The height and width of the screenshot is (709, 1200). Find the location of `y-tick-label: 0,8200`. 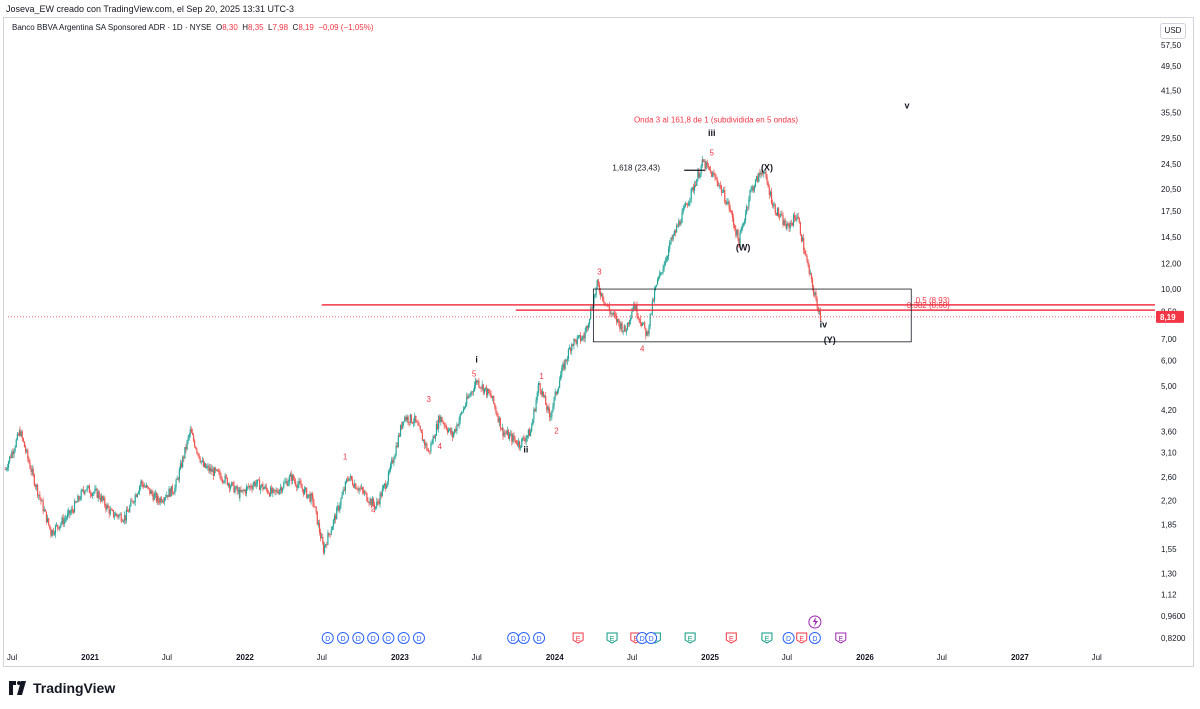

y-tick-label: 0,8200 is located at coordinates (1173, 638).